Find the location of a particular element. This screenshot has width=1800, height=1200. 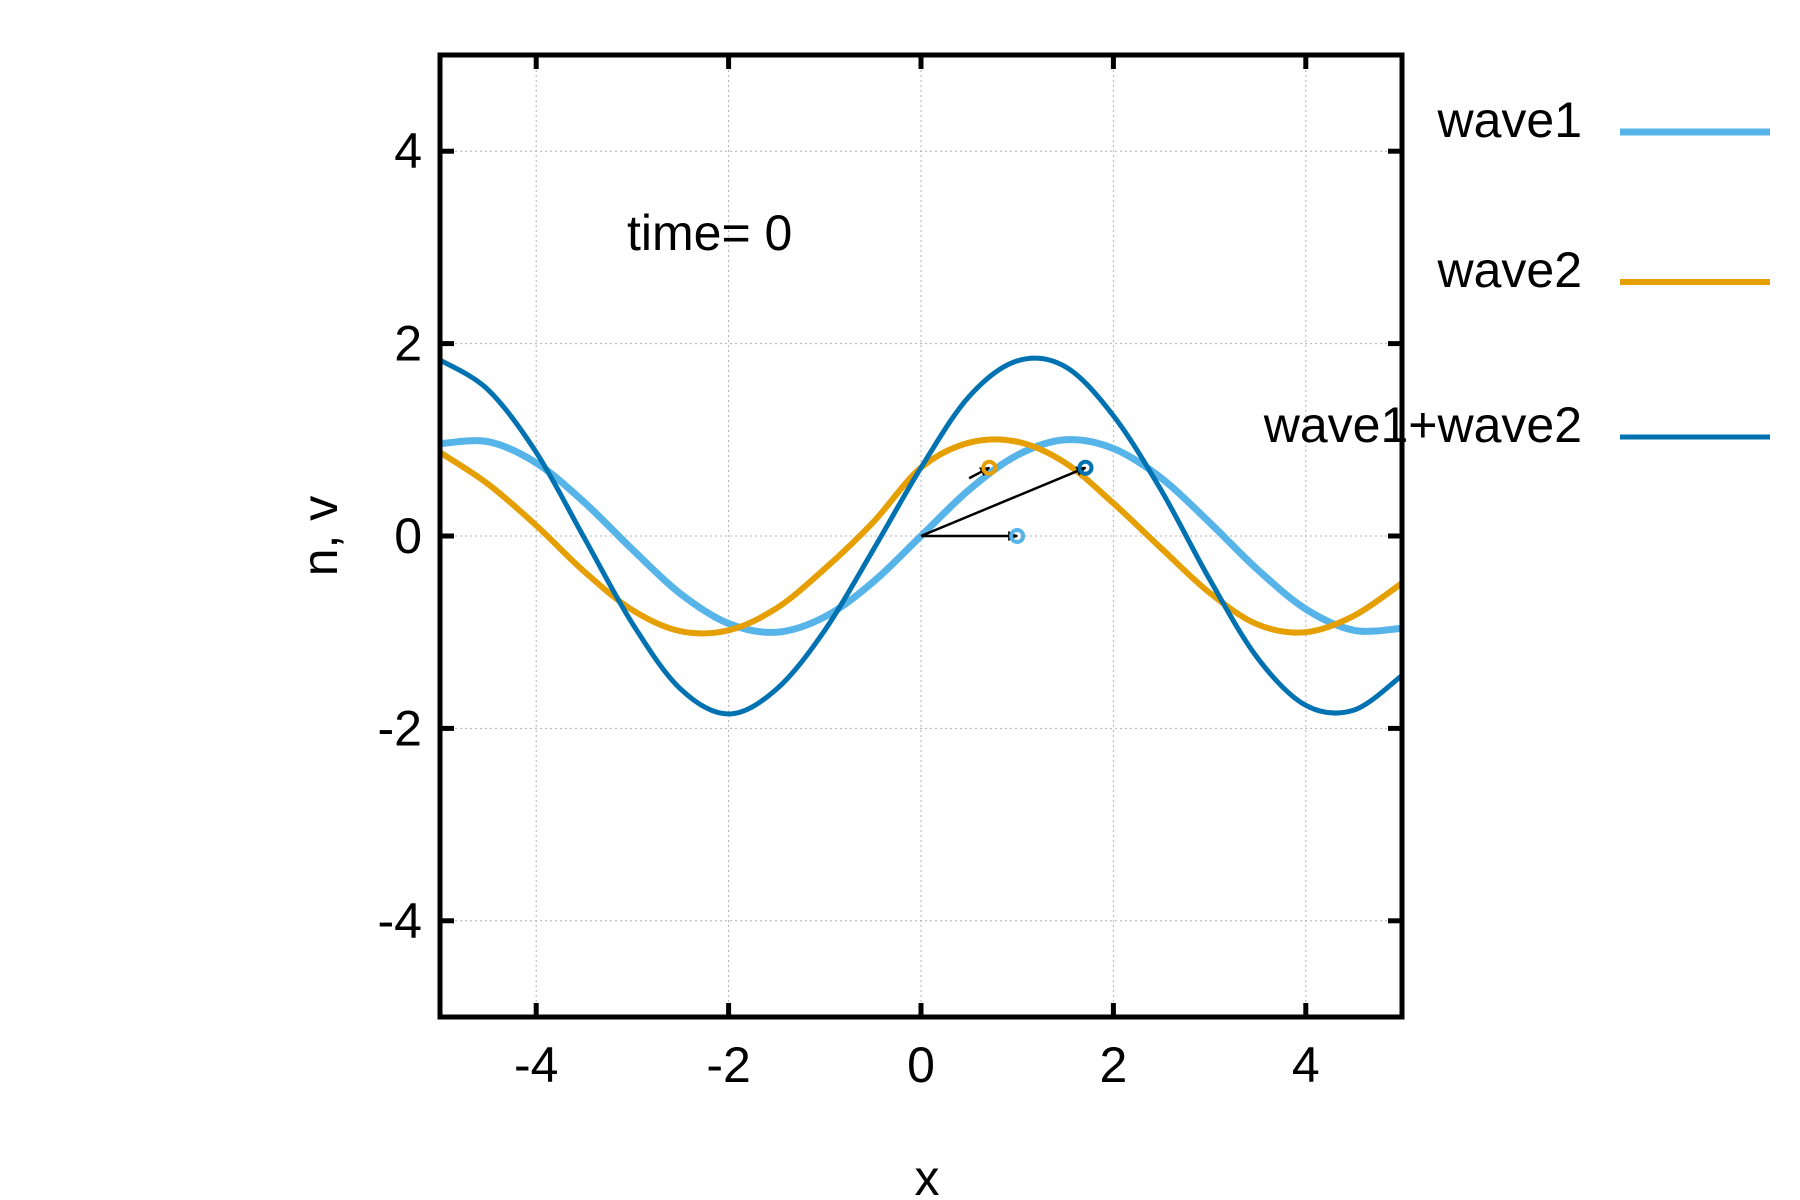

x-axis-title: x is located at coordinates (927, 1175).